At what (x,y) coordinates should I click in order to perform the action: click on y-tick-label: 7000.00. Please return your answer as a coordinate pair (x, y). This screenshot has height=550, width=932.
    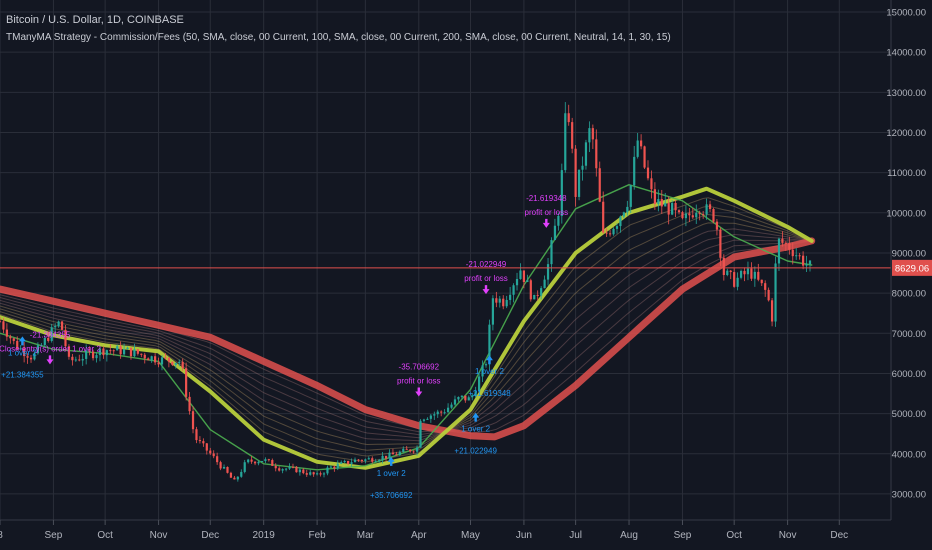
    Looking at the image, I should click on (909, 334).